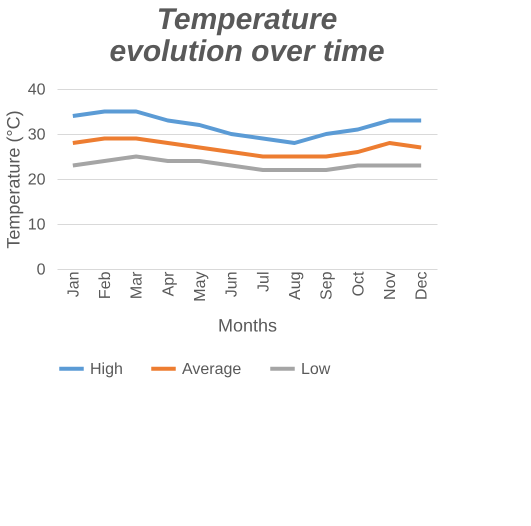 This screenshot has height=526, width=531. Describe the element at coordinates (41, 270) in the screenshot. I see `y-tick-label: 0` at that location.